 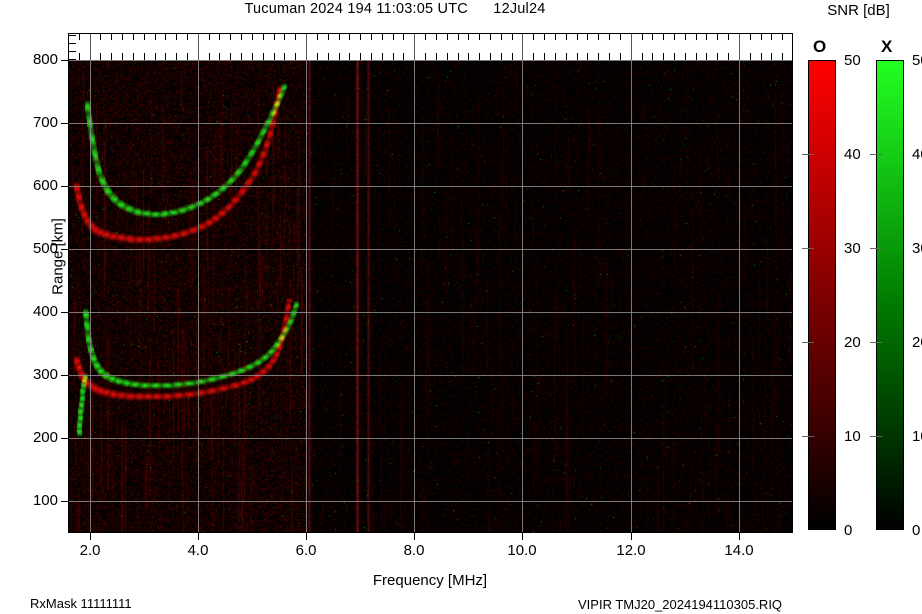 I want to click on x-axis-tick-label: 4.0, so click(x=198, y=550).